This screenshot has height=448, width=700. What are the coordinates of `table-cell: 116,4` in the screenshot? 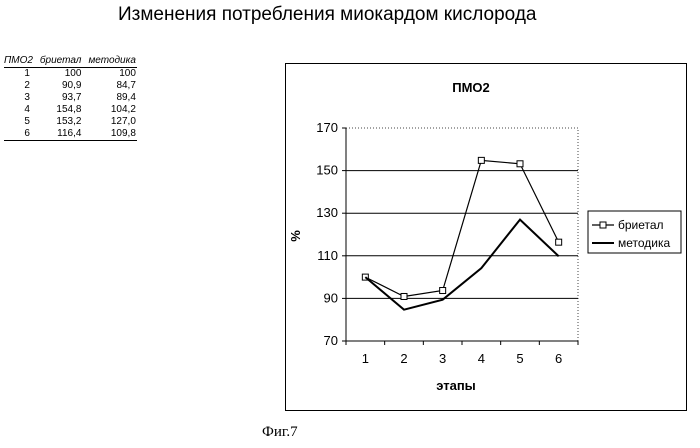 It's located at (58, 134).